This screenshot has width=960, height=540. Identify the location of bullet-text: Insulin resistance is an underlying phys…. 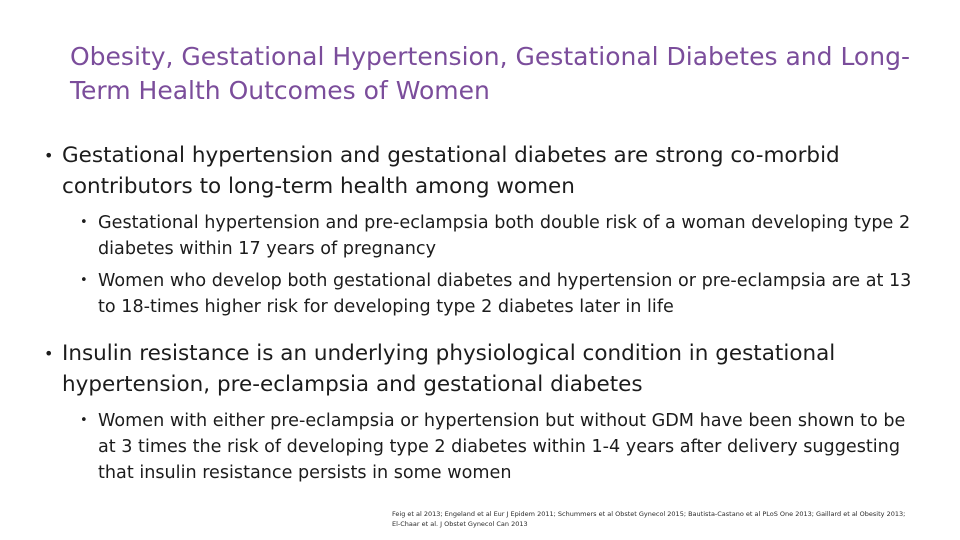
(449, 369).